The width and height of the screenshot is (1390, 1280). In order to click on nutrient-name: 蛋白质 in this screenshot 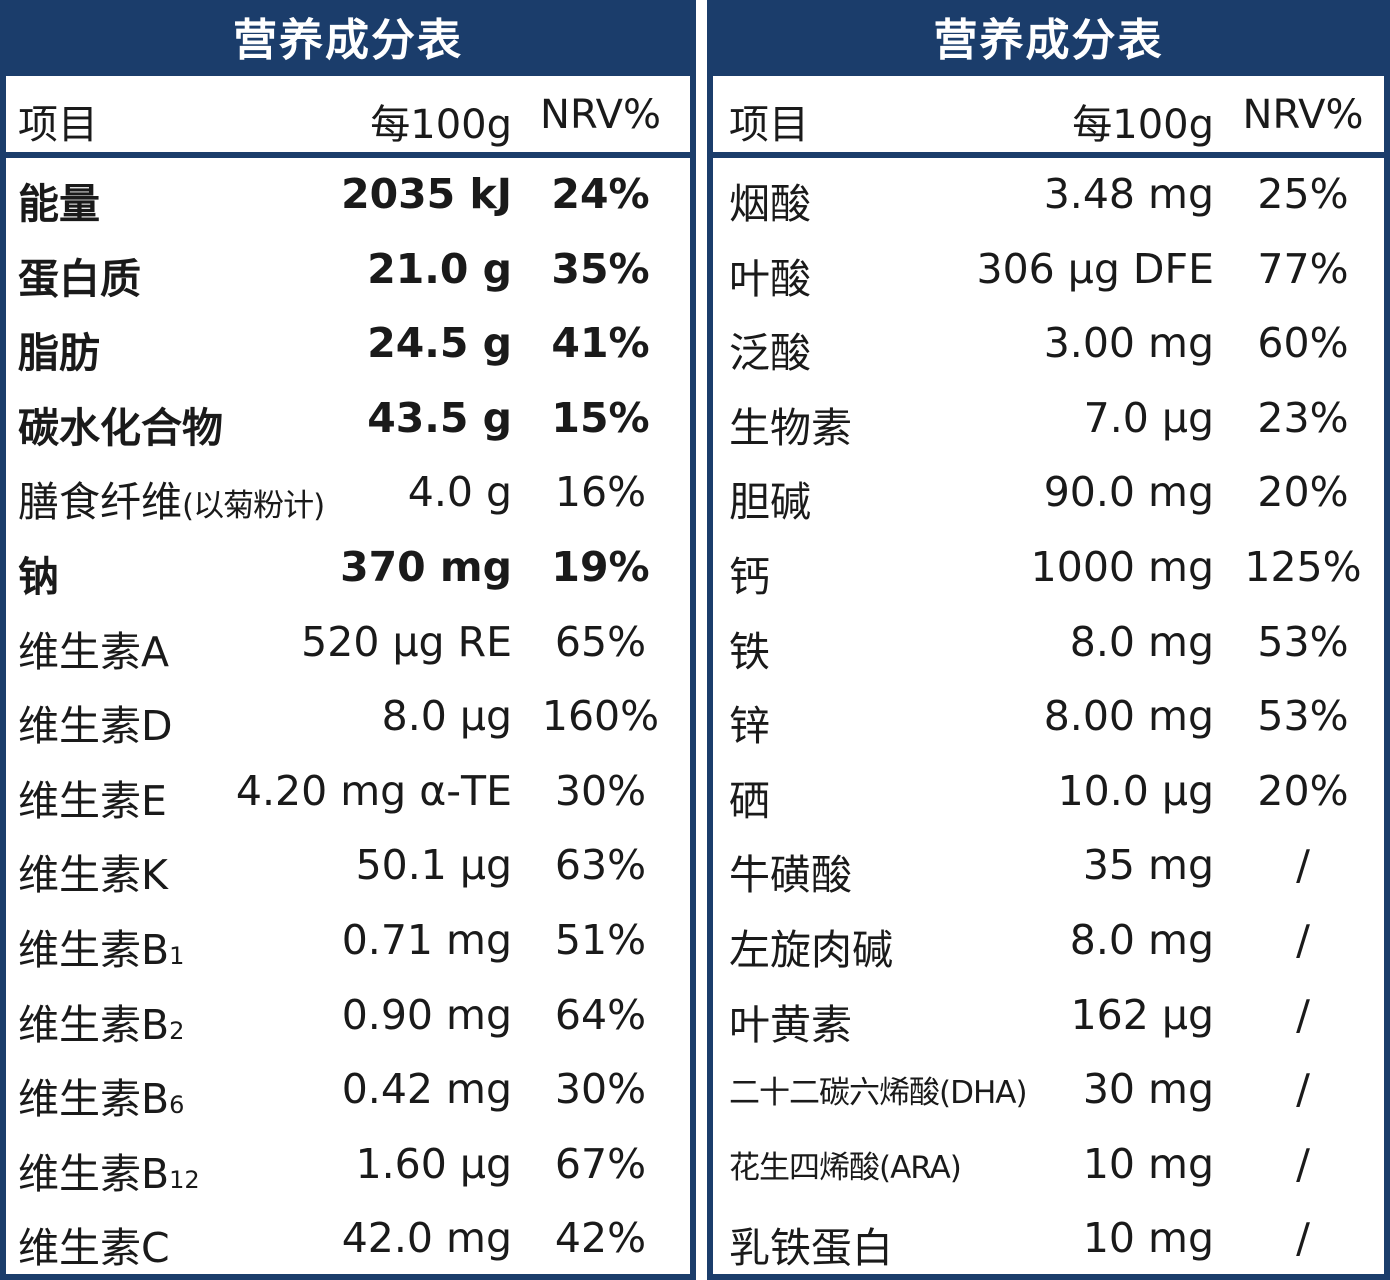, I will do `click(79, 275)`.